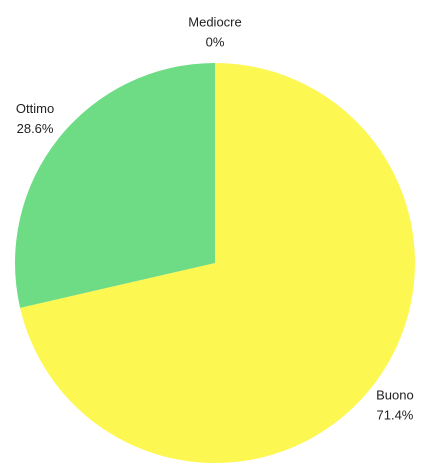 The image size is (423, 463). Describe the element at coordinates (395, 395) in the screenshot. I see `slice-label: Buono` at that location.